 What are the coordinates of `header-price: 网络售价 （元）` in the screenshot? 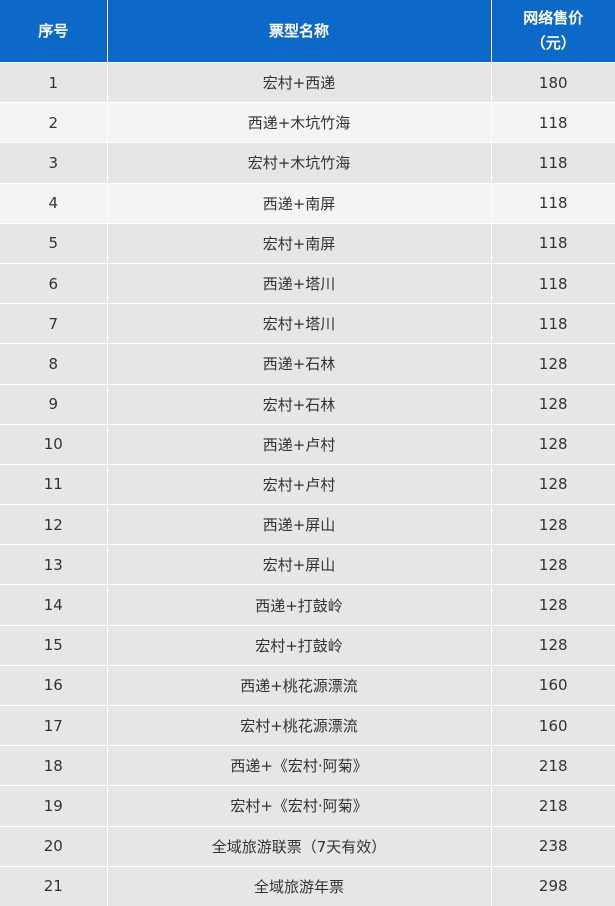 It's located at (553, 31).